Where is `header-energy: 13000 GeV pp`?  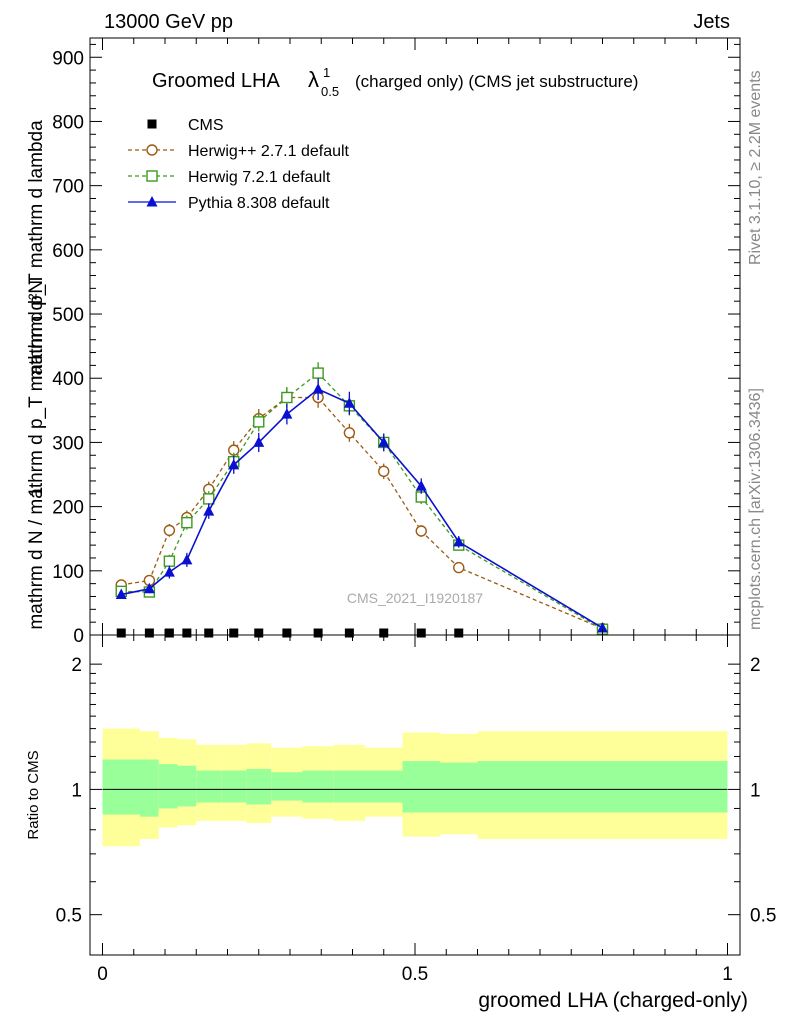
header-energy: 13000 GeV pp is located at coordinates (168, 22).